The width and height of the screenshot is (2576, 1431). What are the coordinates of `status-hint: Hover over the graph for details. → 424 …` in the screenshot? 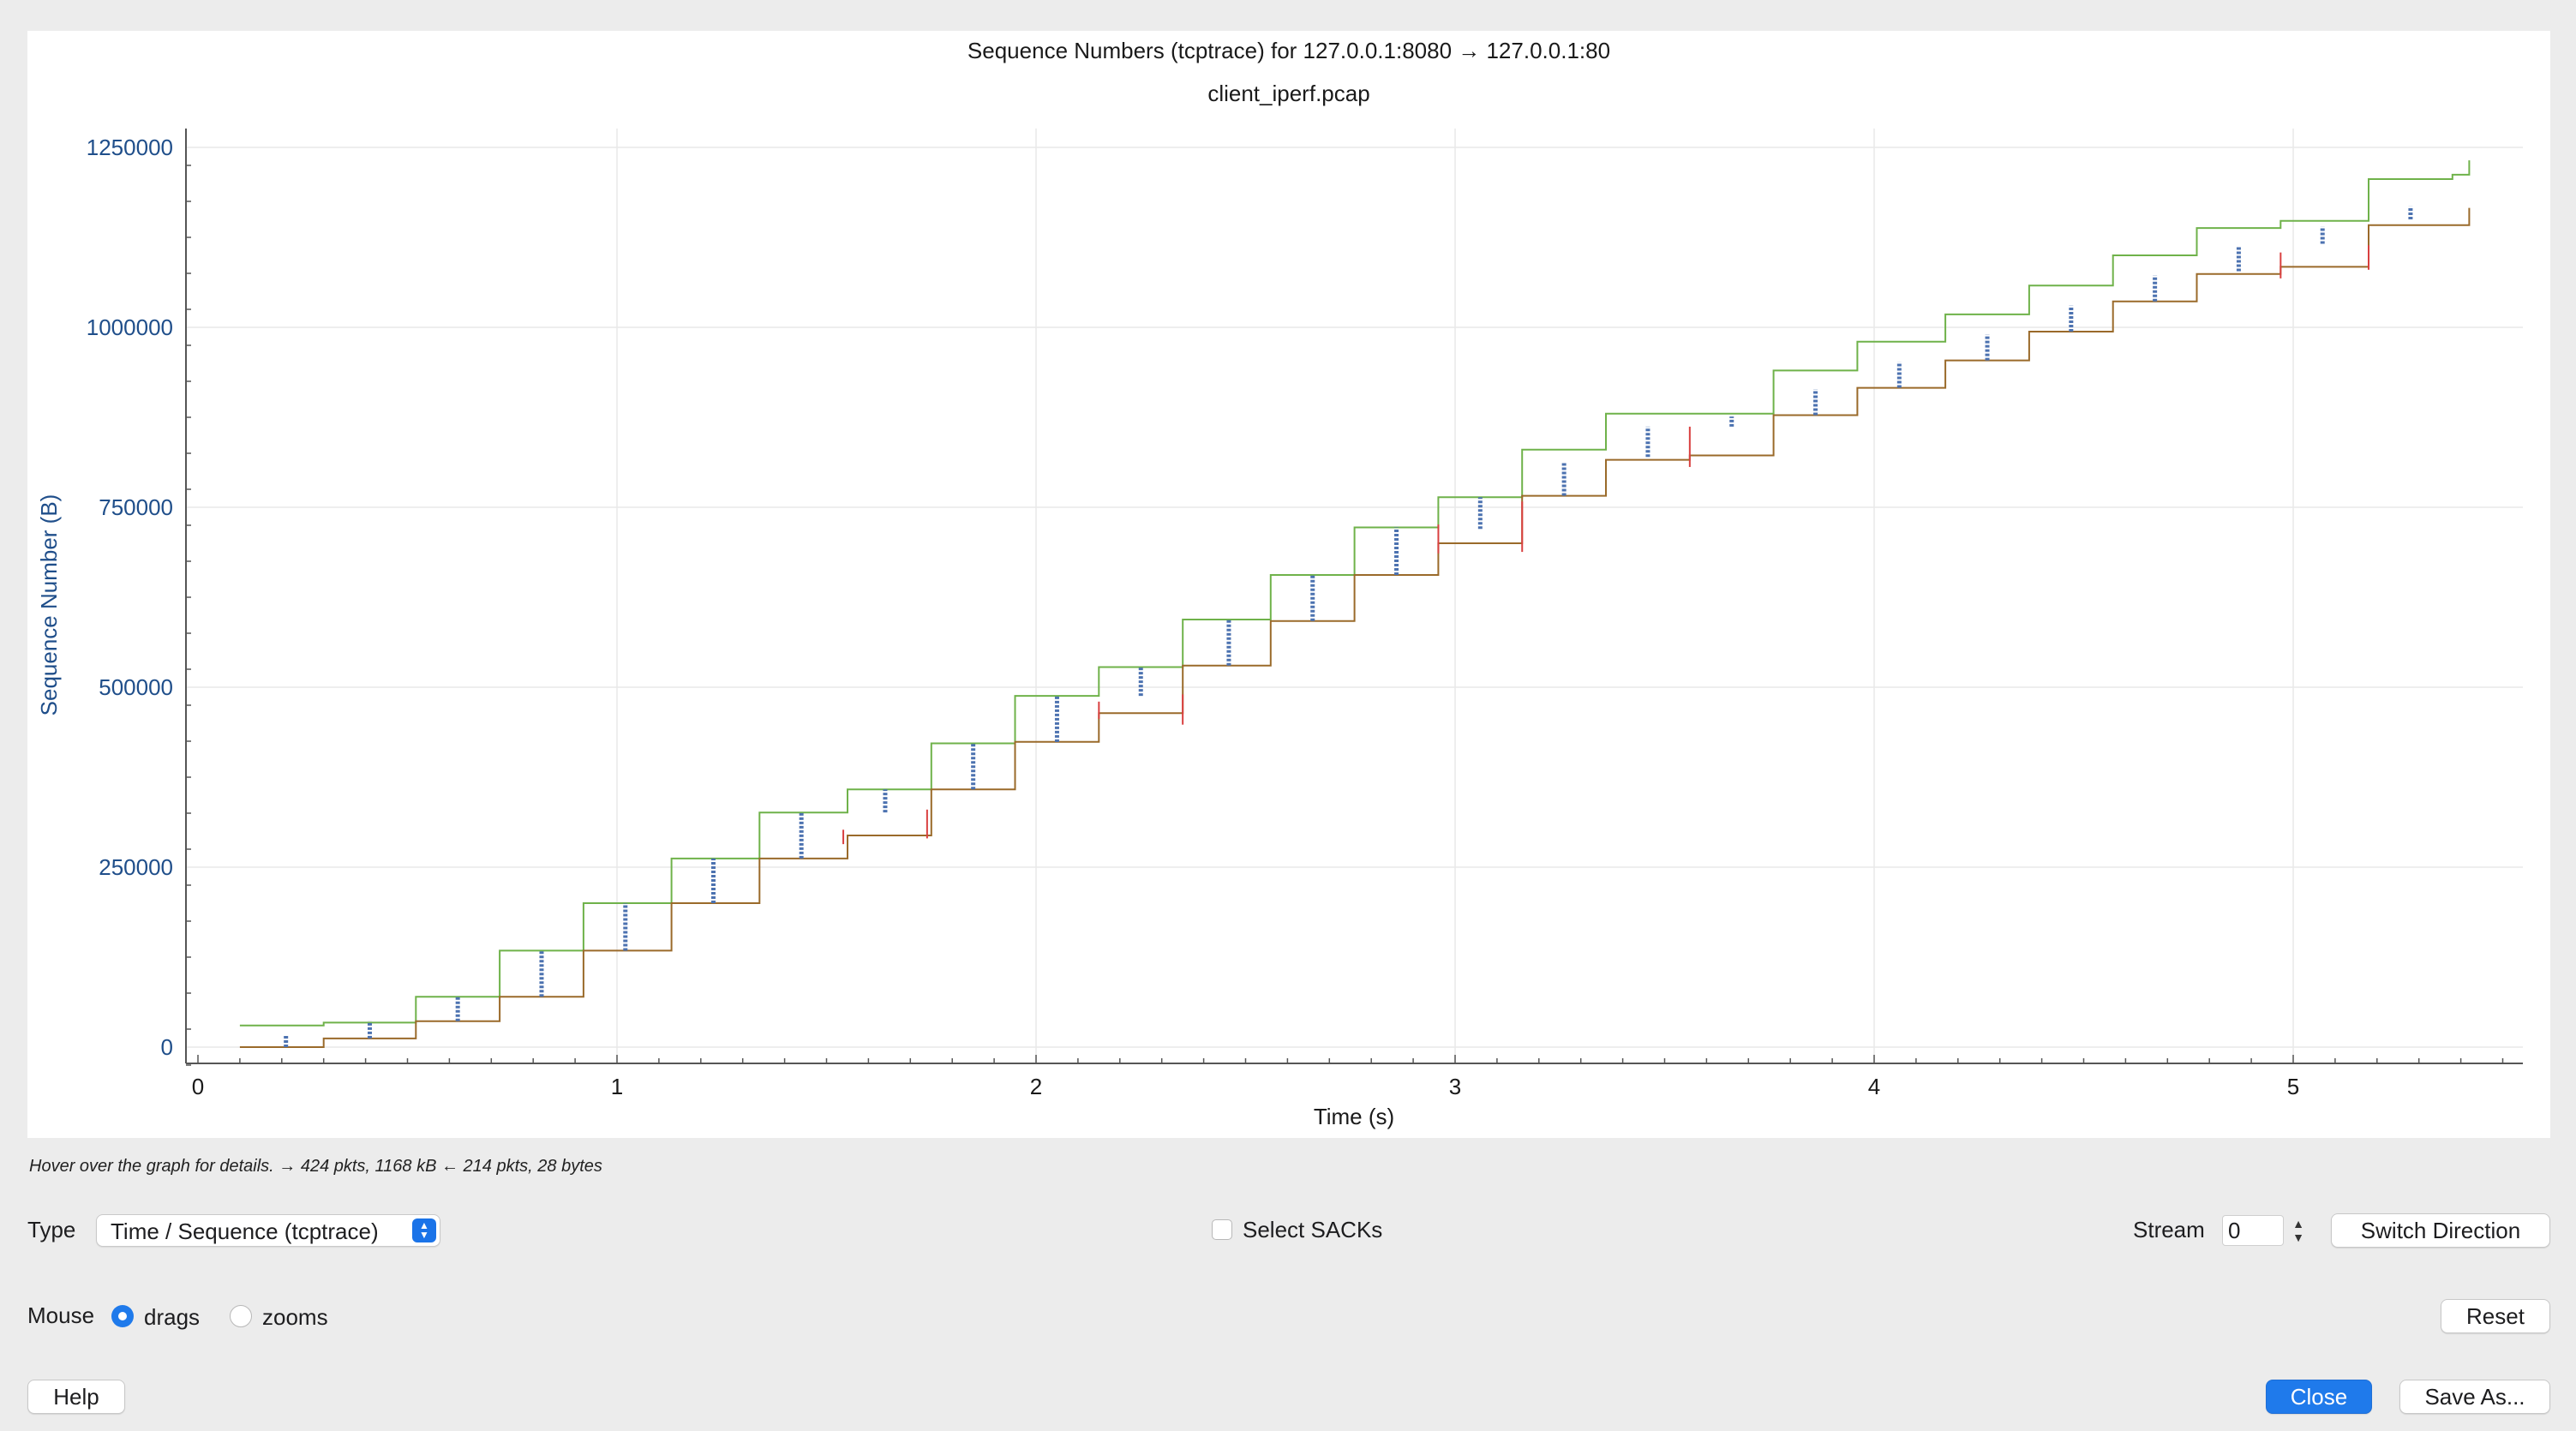 It's located at (315, 1166).